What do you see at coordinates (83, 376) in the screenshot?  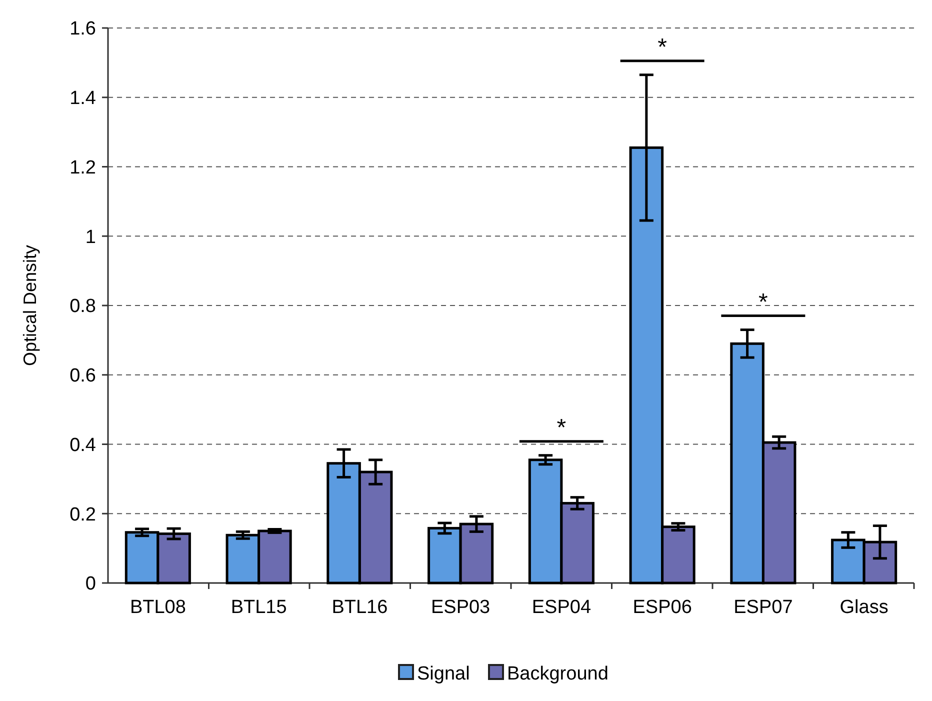 I see `y-tick-label: 0.6` at bounding box center [83, 376].